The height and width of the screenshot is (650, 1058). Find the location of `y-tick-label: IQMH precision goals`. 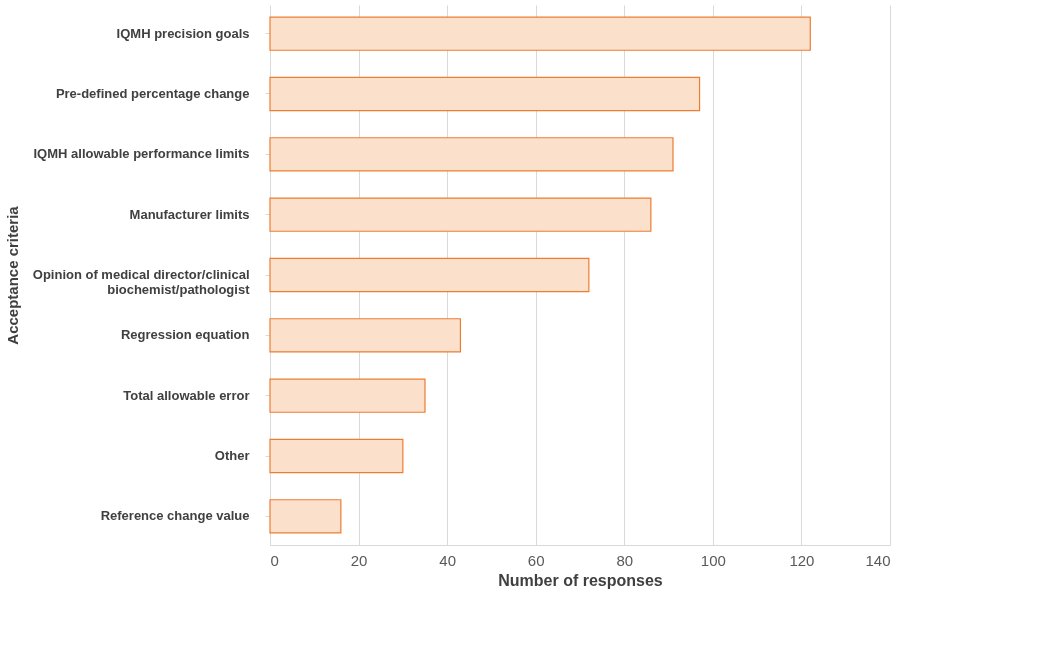

y-tick-label: IQMH precision goals is located at coordinates (183, 33).